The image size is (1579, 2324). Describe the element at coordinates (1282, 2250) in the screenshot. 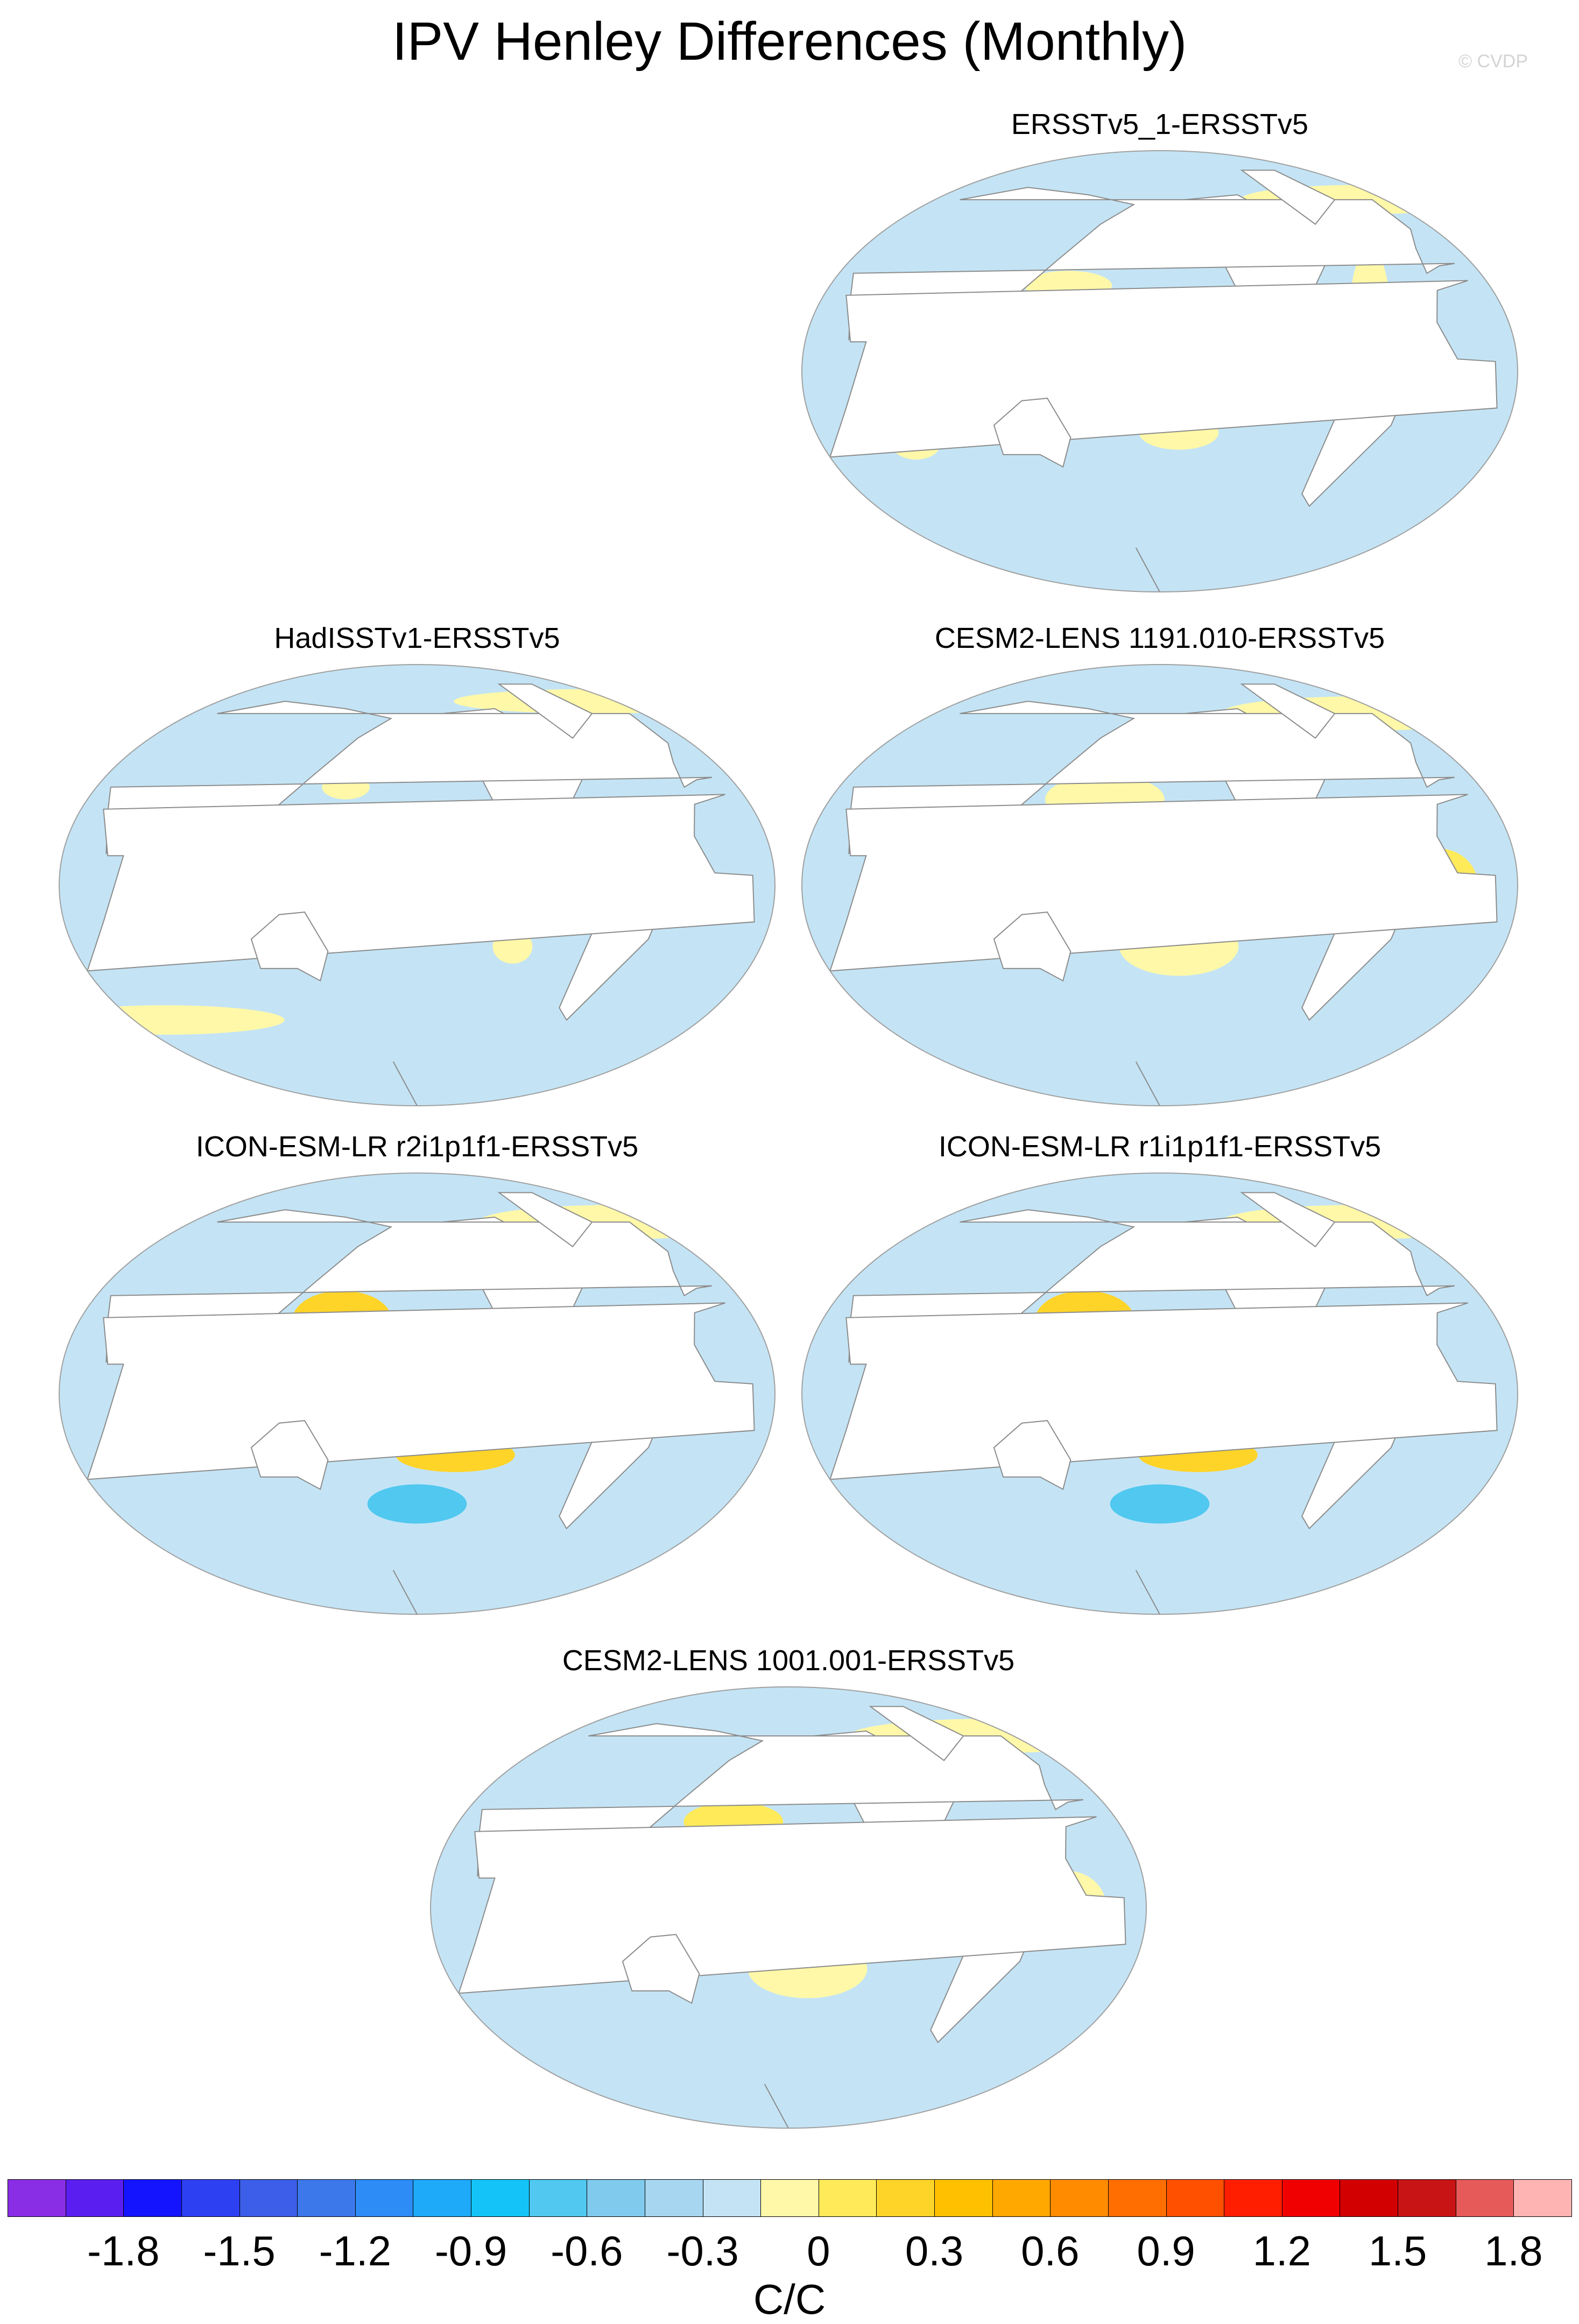

I see `colorbar-tick-label: 1.2` at that location.